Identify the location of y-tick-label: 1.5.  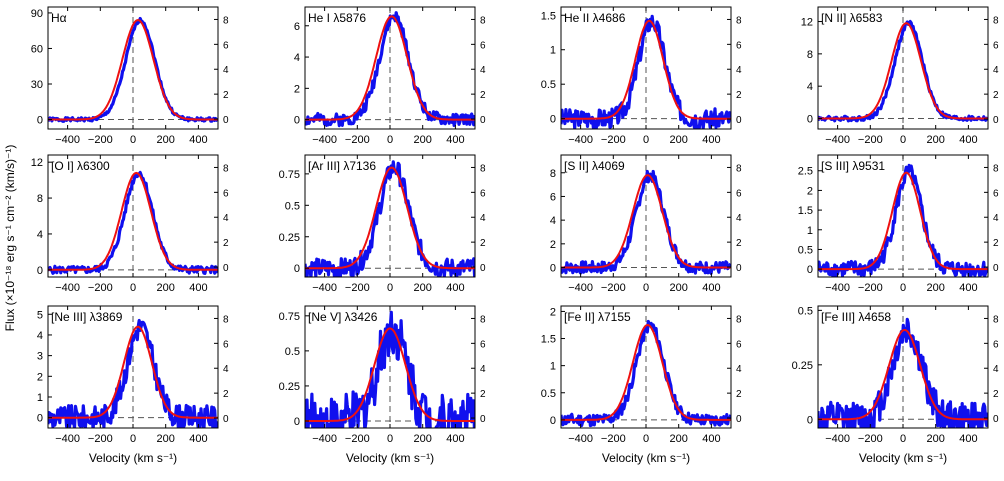
(548, 340).